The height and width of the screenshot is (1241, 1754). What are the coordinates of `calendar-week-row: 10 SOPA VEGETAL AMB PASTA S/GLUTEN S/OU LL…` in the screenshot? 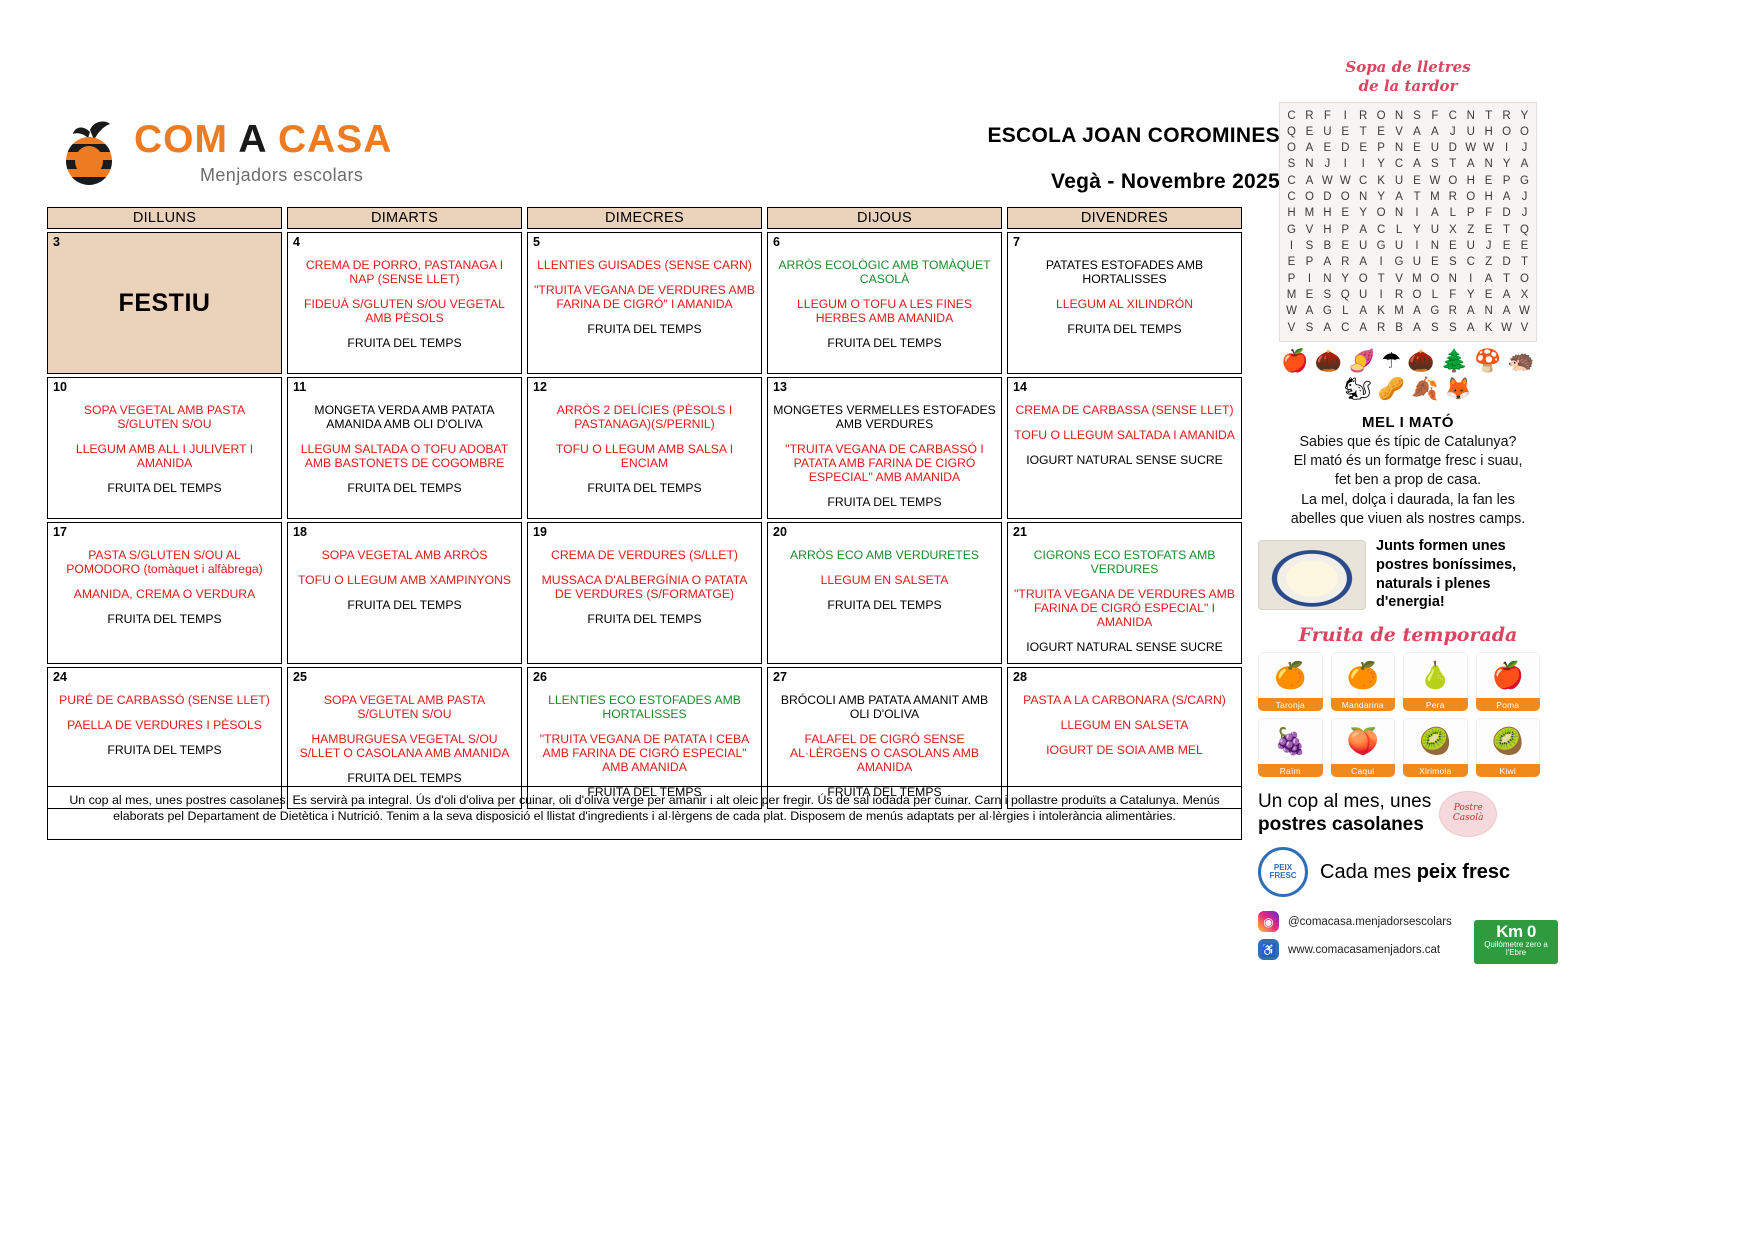 It's located at (644, 448).